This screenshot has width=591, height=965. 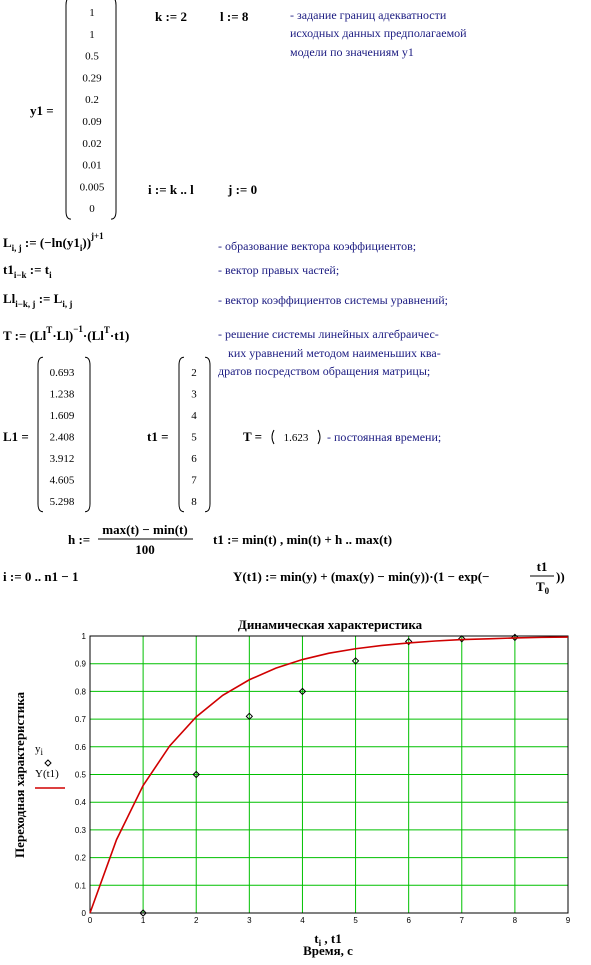 I want to click on matrix-value: 2, so click(x=194, y=373).